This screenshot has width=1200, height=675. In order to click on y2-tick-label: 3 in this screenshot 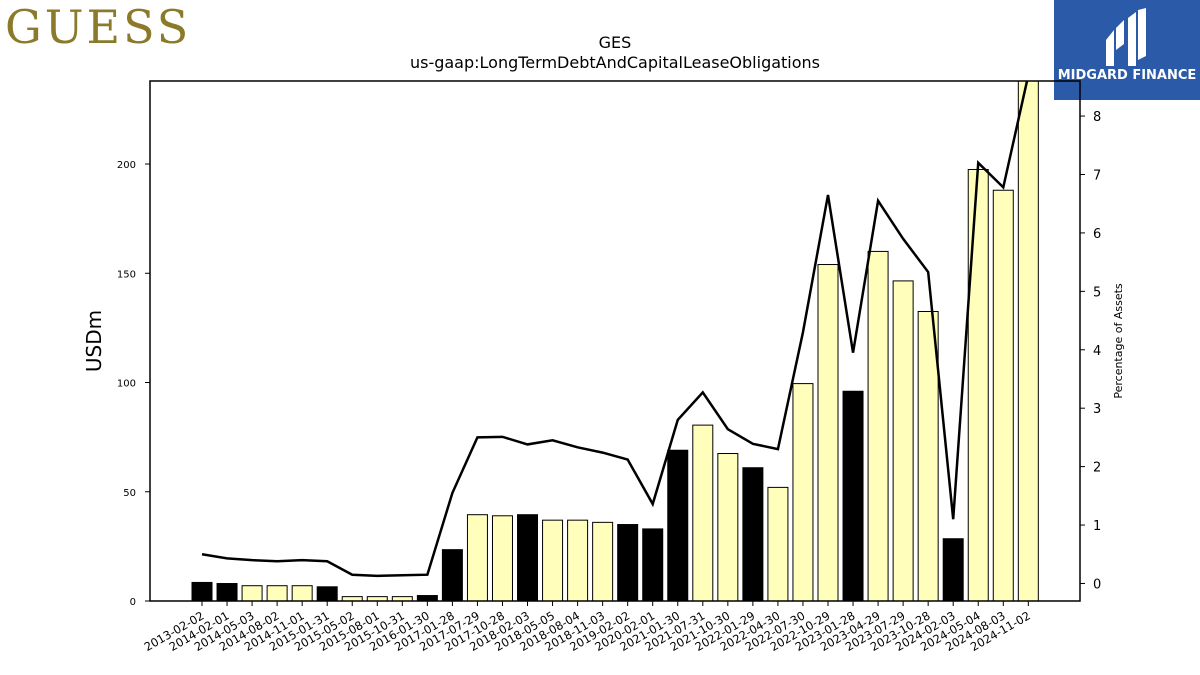, I will do `click(1097, 409)`.